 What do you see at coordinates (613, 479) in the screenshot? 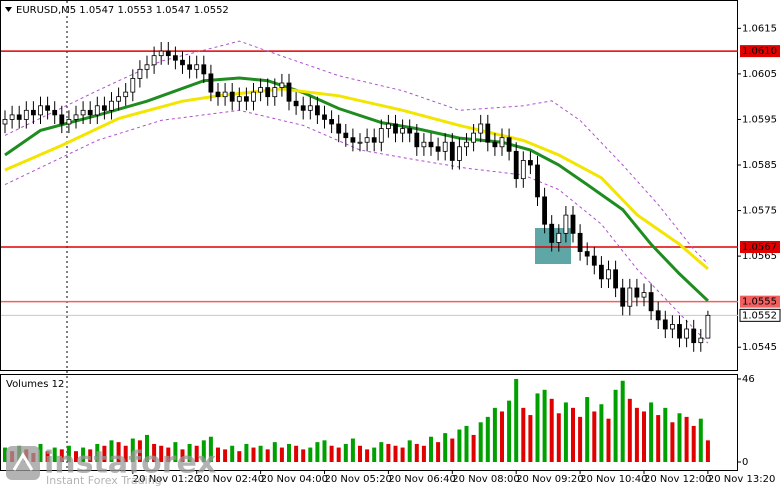
I see `x-tick-label: 20 Nov 10:40` at bounding box center [613, 479].